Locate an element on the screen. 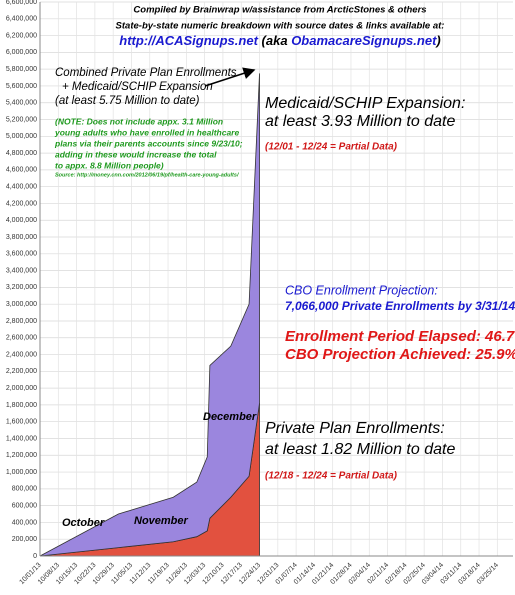 The width and height of the screenshot is (515, 595). y-tick-label: 3,000,000 is located at coordinates (21, 304).